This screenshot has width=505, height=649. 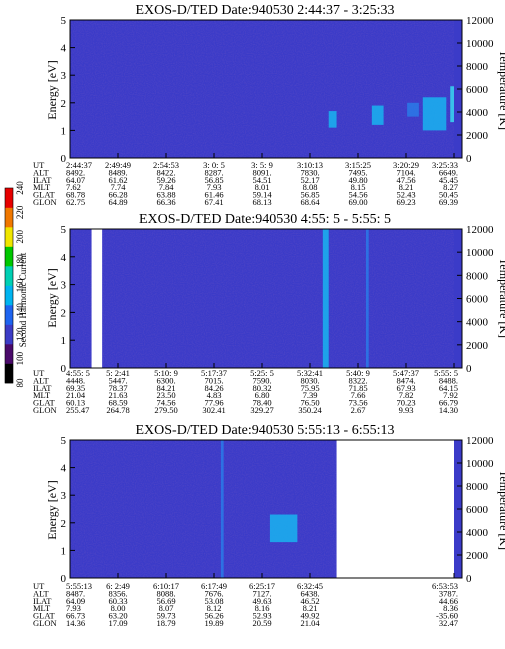 I want to click on table-cell: 21.63, so click(x=117, y=395).